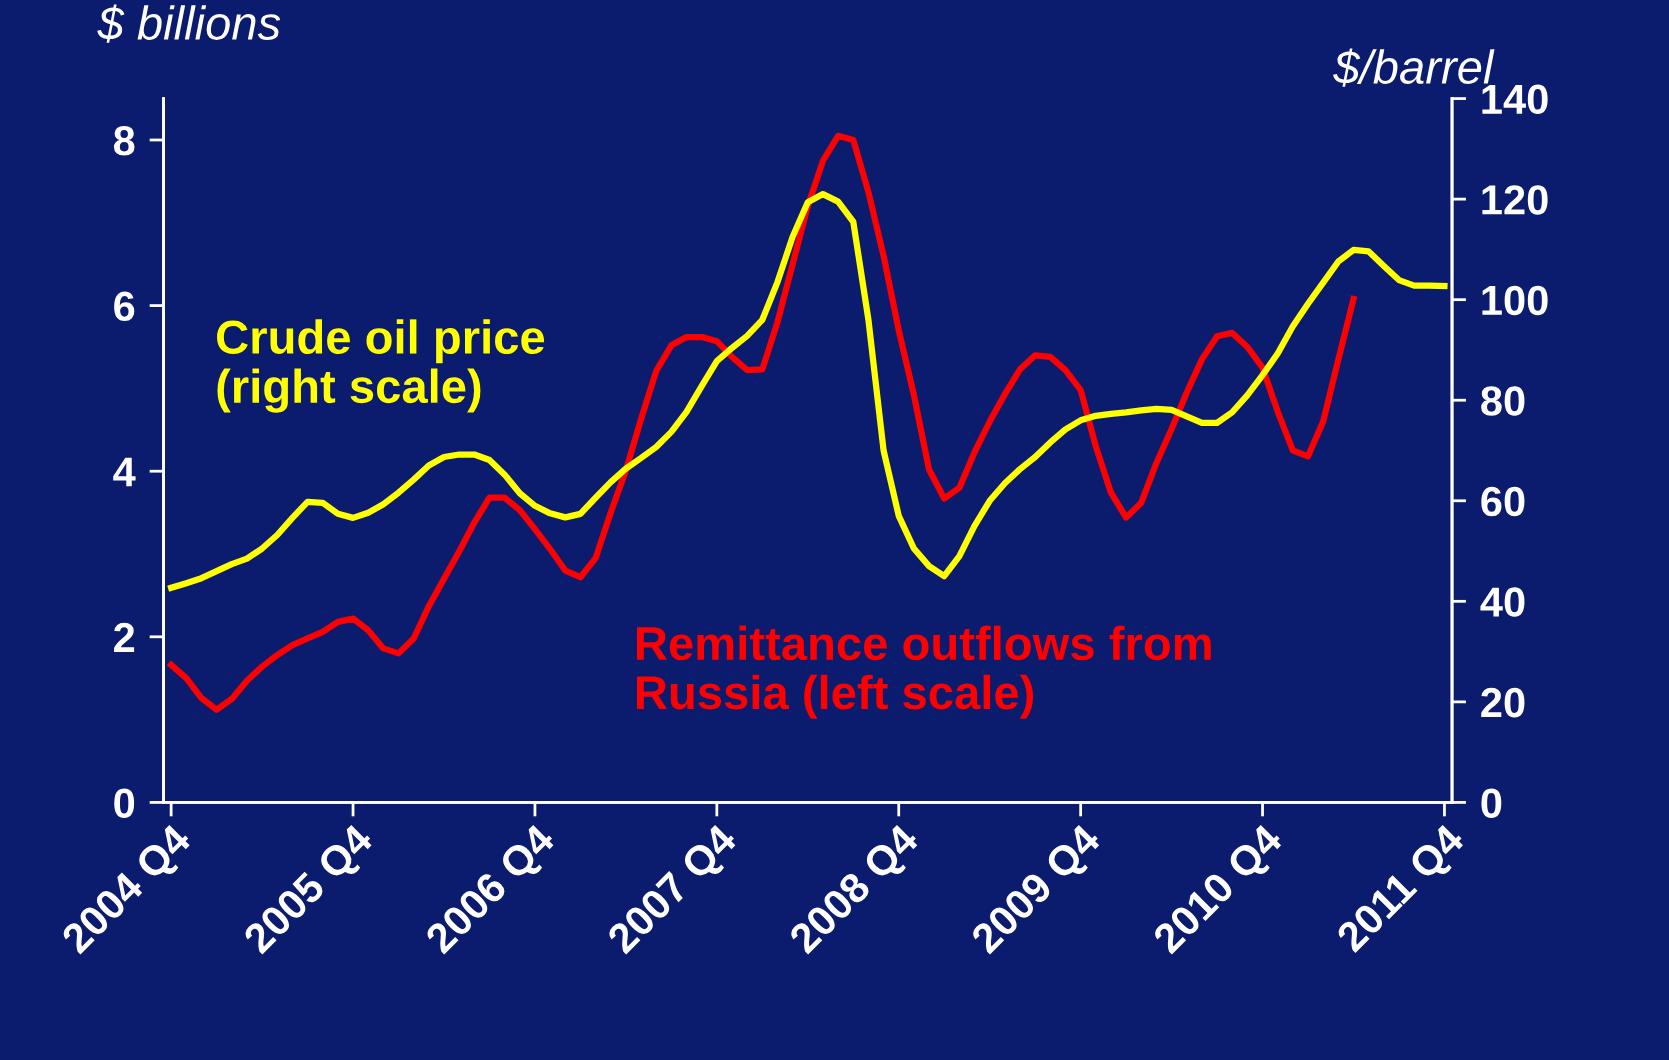 The width and height of the screenshot is (1669, 1060). What do you see at coordinates (1491, 803) in the screenshot?
I see `y2-tick-label: 0` at bounding box center [1491, 803].